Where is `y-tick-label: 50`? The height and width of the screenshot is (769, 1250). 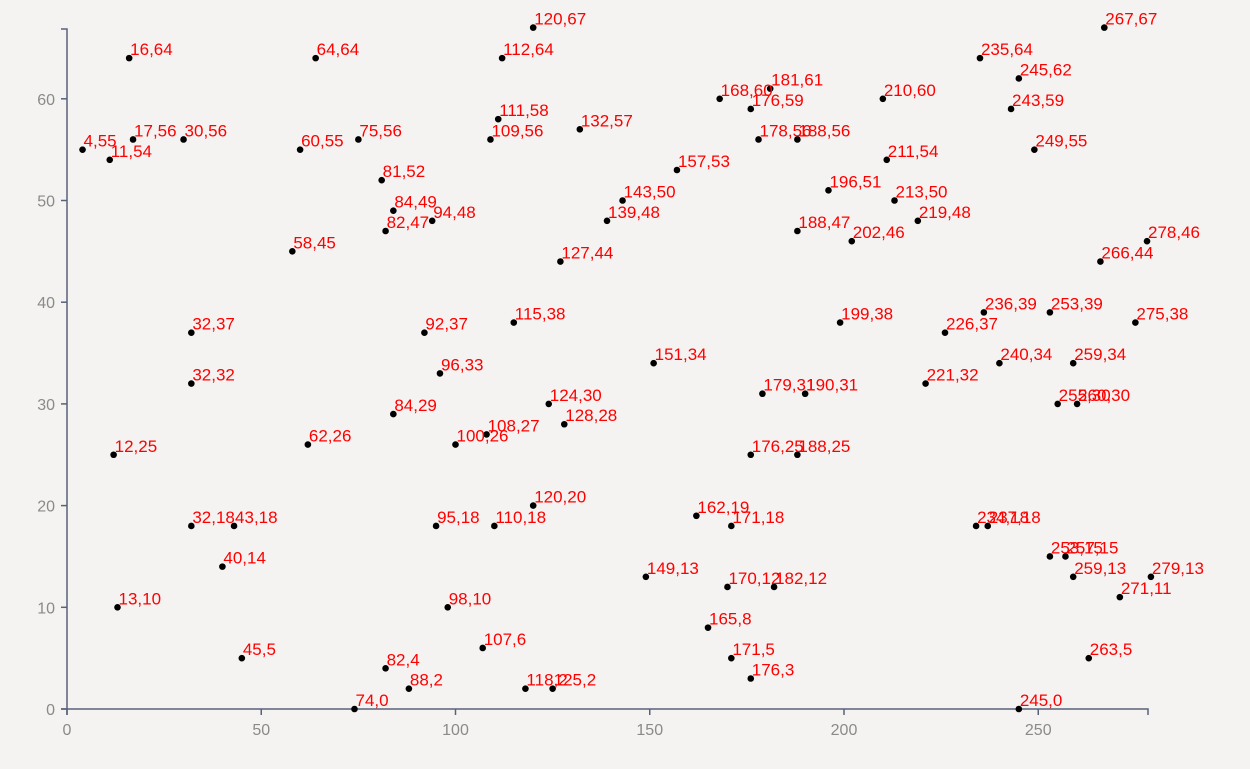
y-tick-label: 50 is located at coordinates (46, 202).